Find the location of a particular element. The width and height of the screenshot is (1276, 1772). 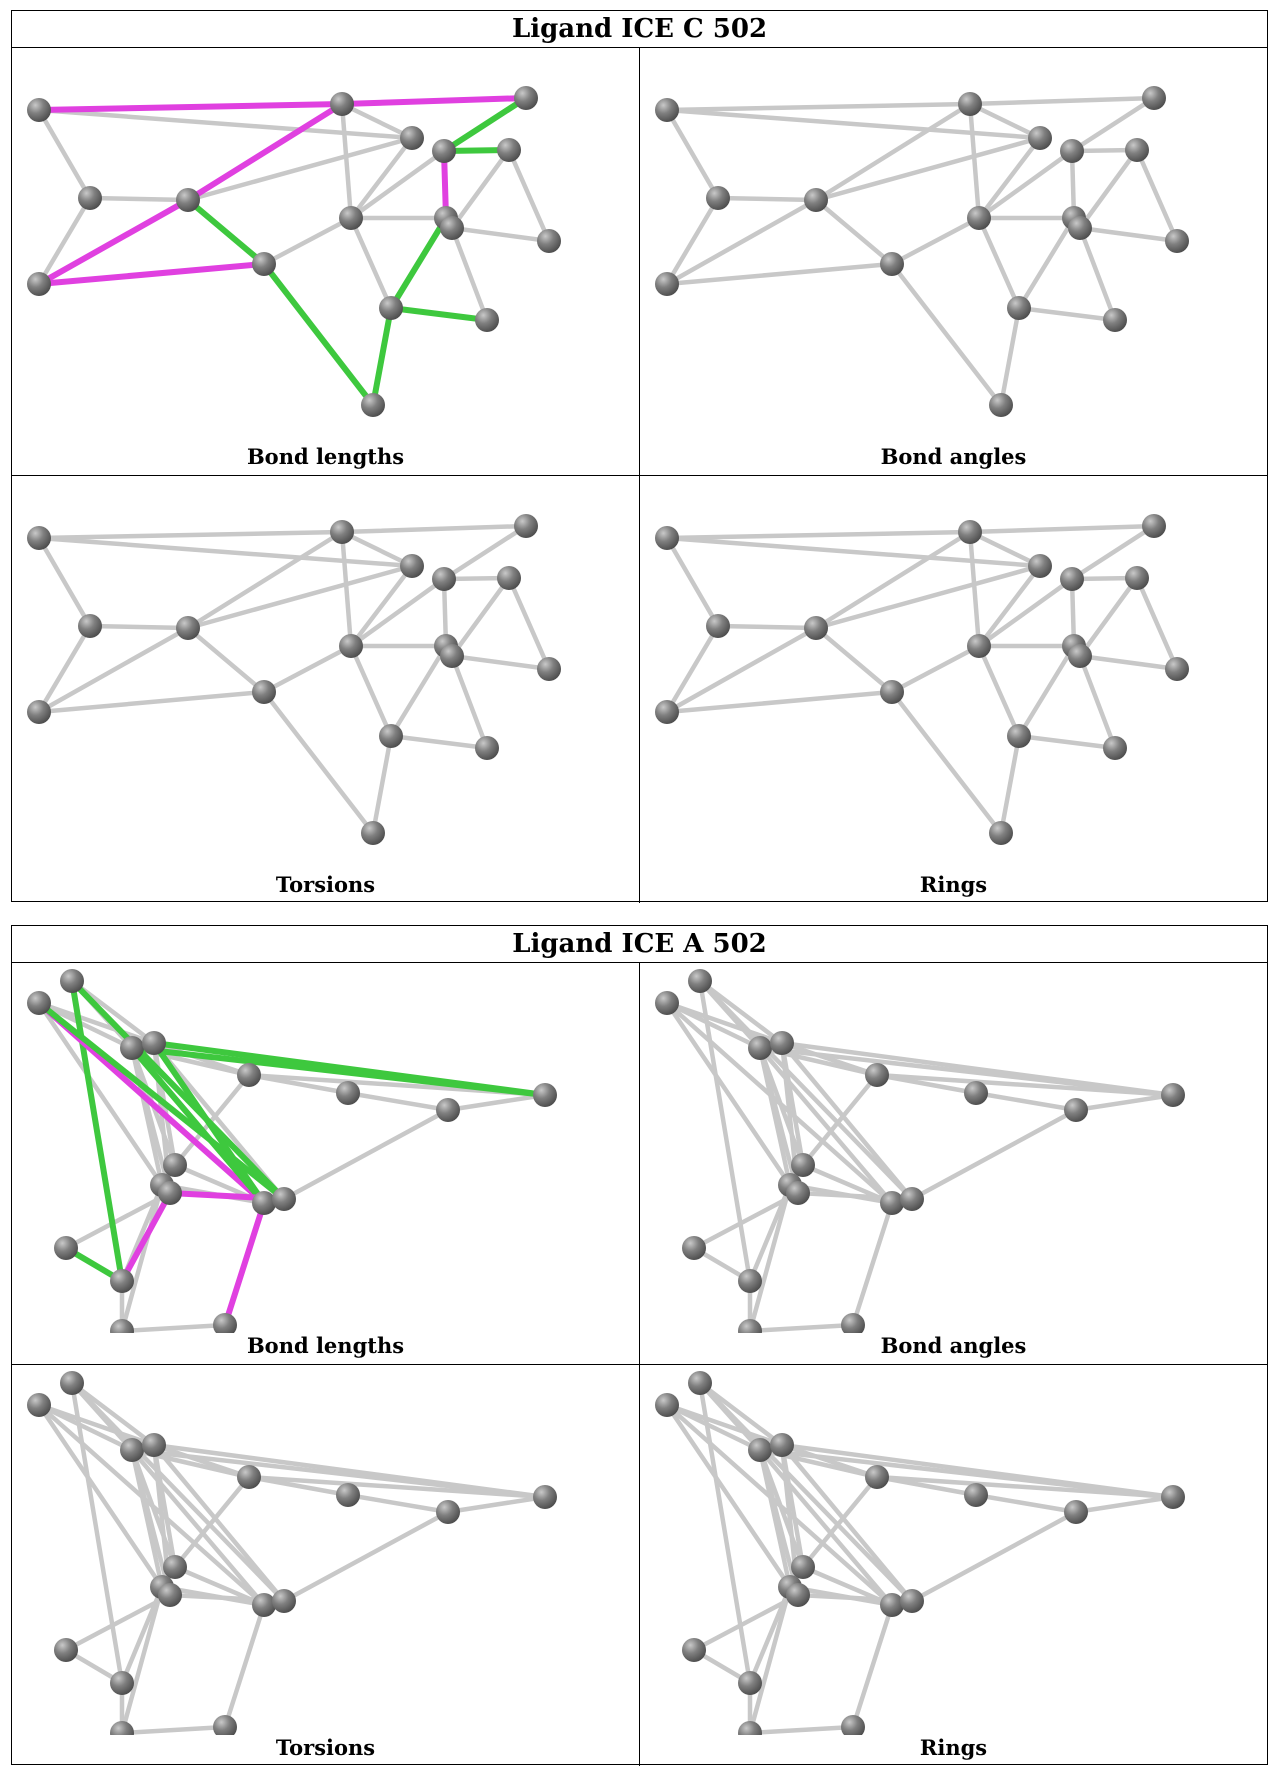

molecule-view-a-torsions is located at coordinates (292, 1553).